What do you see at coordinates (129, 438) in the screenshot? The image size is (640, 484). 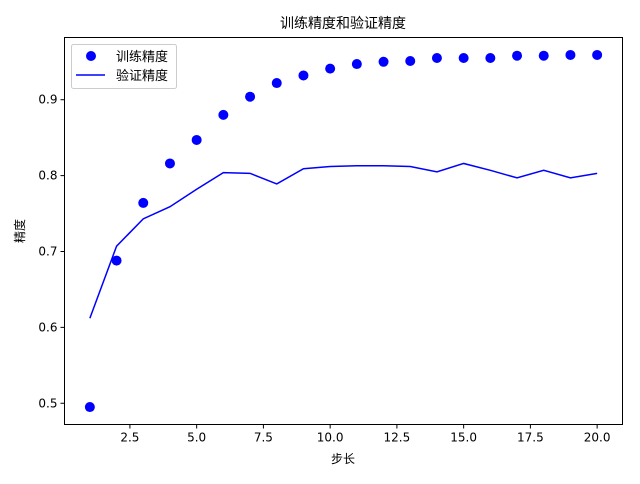 I see `x-tick-label: 2.5` at bounding box center [129, 438].